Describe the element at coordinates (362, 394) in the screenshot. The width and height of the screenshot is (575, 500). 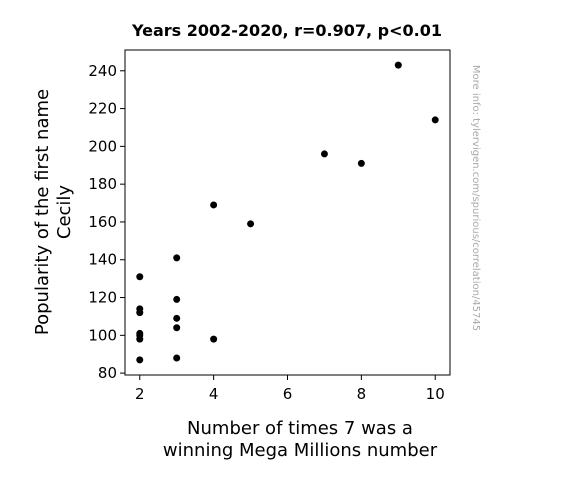
I see `x-tick-label: 8` at that location.